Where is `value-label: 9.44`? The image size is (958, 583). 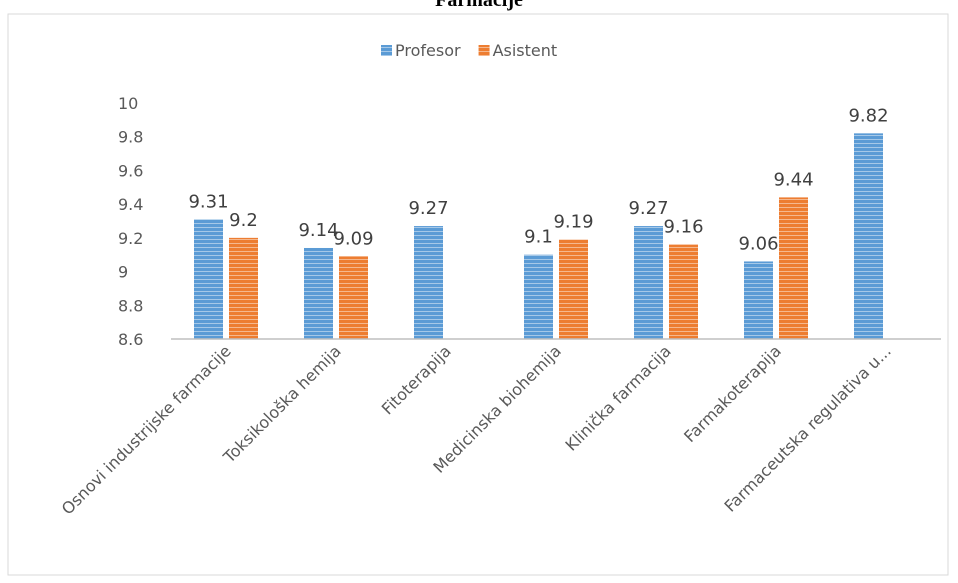 value-label: 9.44 is located at coordinates (793, 179).